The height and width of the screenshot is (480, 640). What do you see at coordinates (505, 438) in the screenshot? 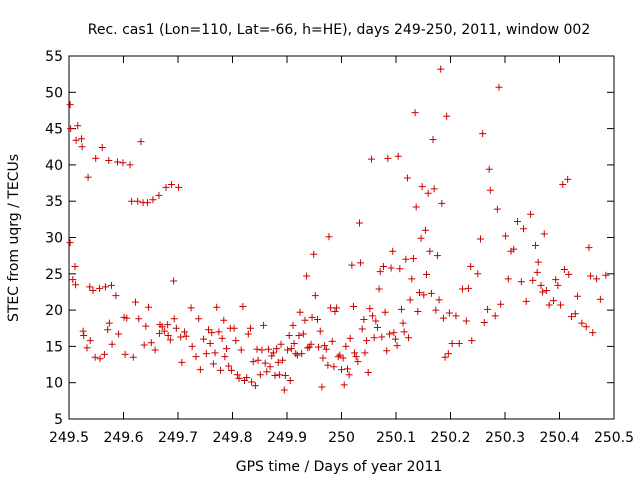
I see `x-tick-label: 250.3` at bounding box center [505, 438].